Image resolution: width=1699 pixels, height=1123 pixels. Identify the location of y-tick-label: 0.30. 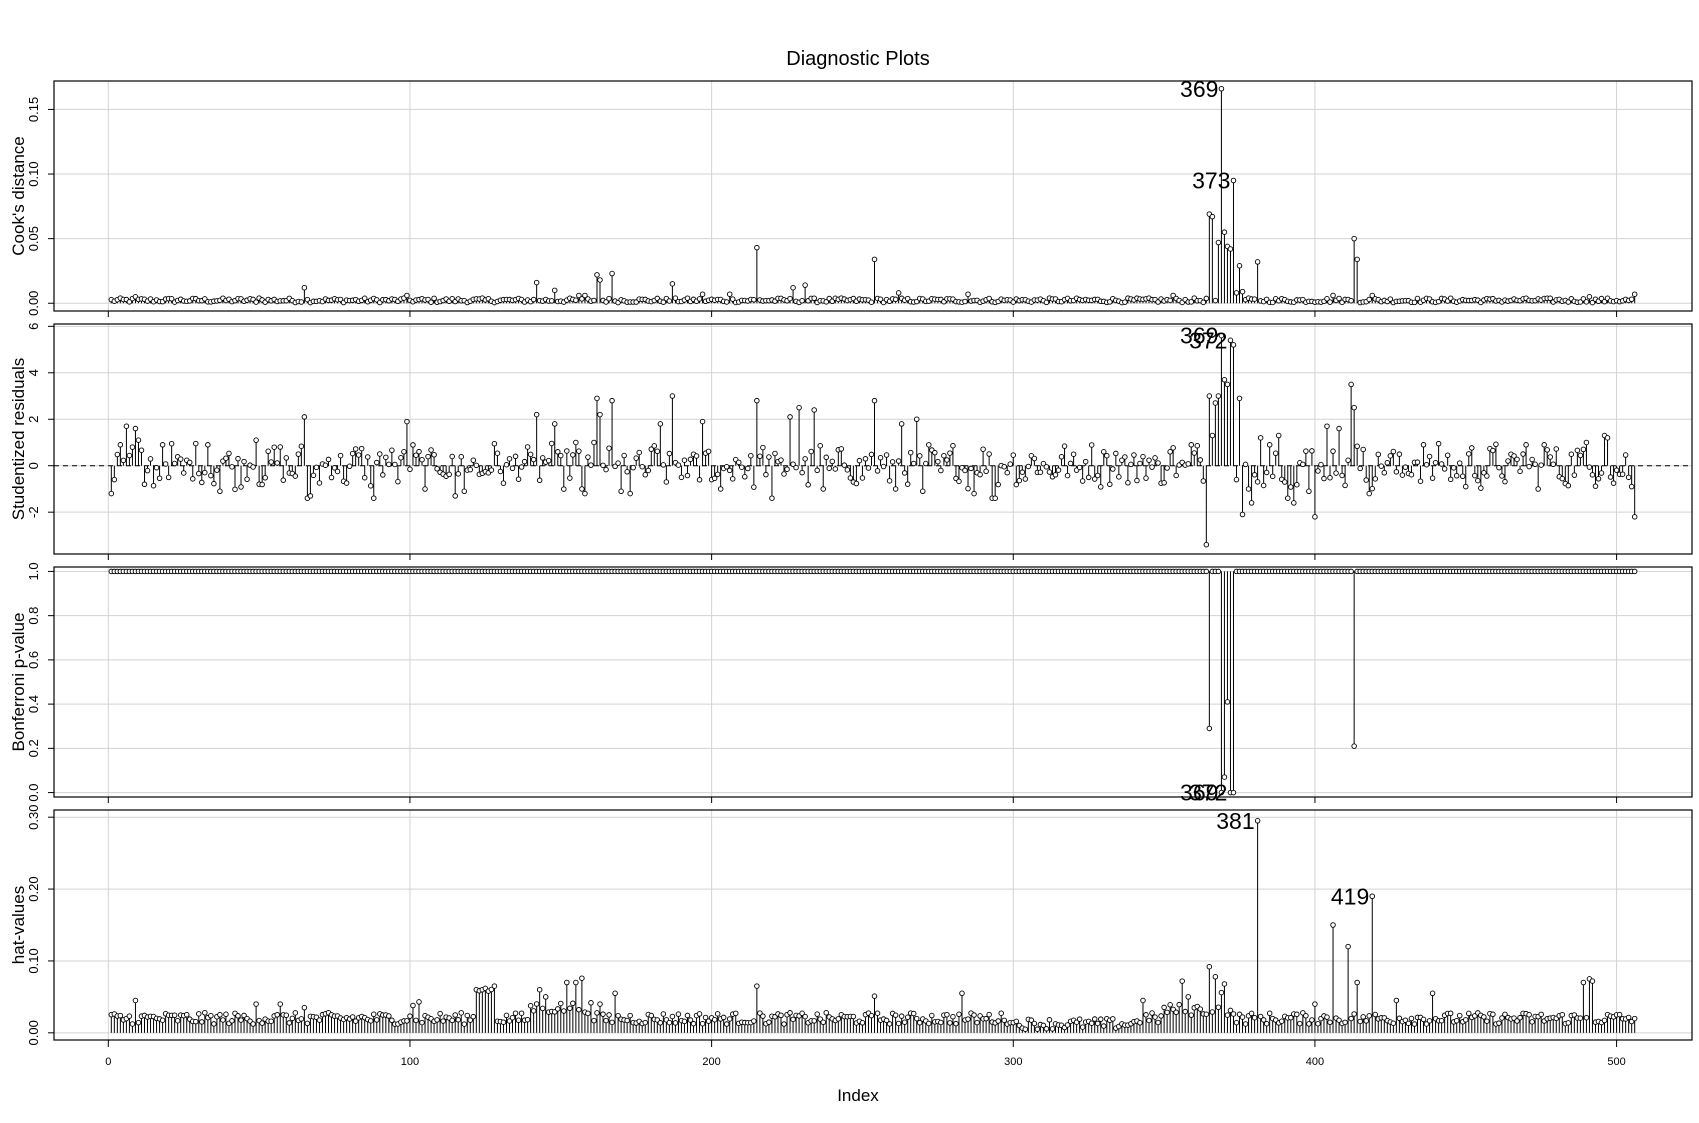
(33, 817).